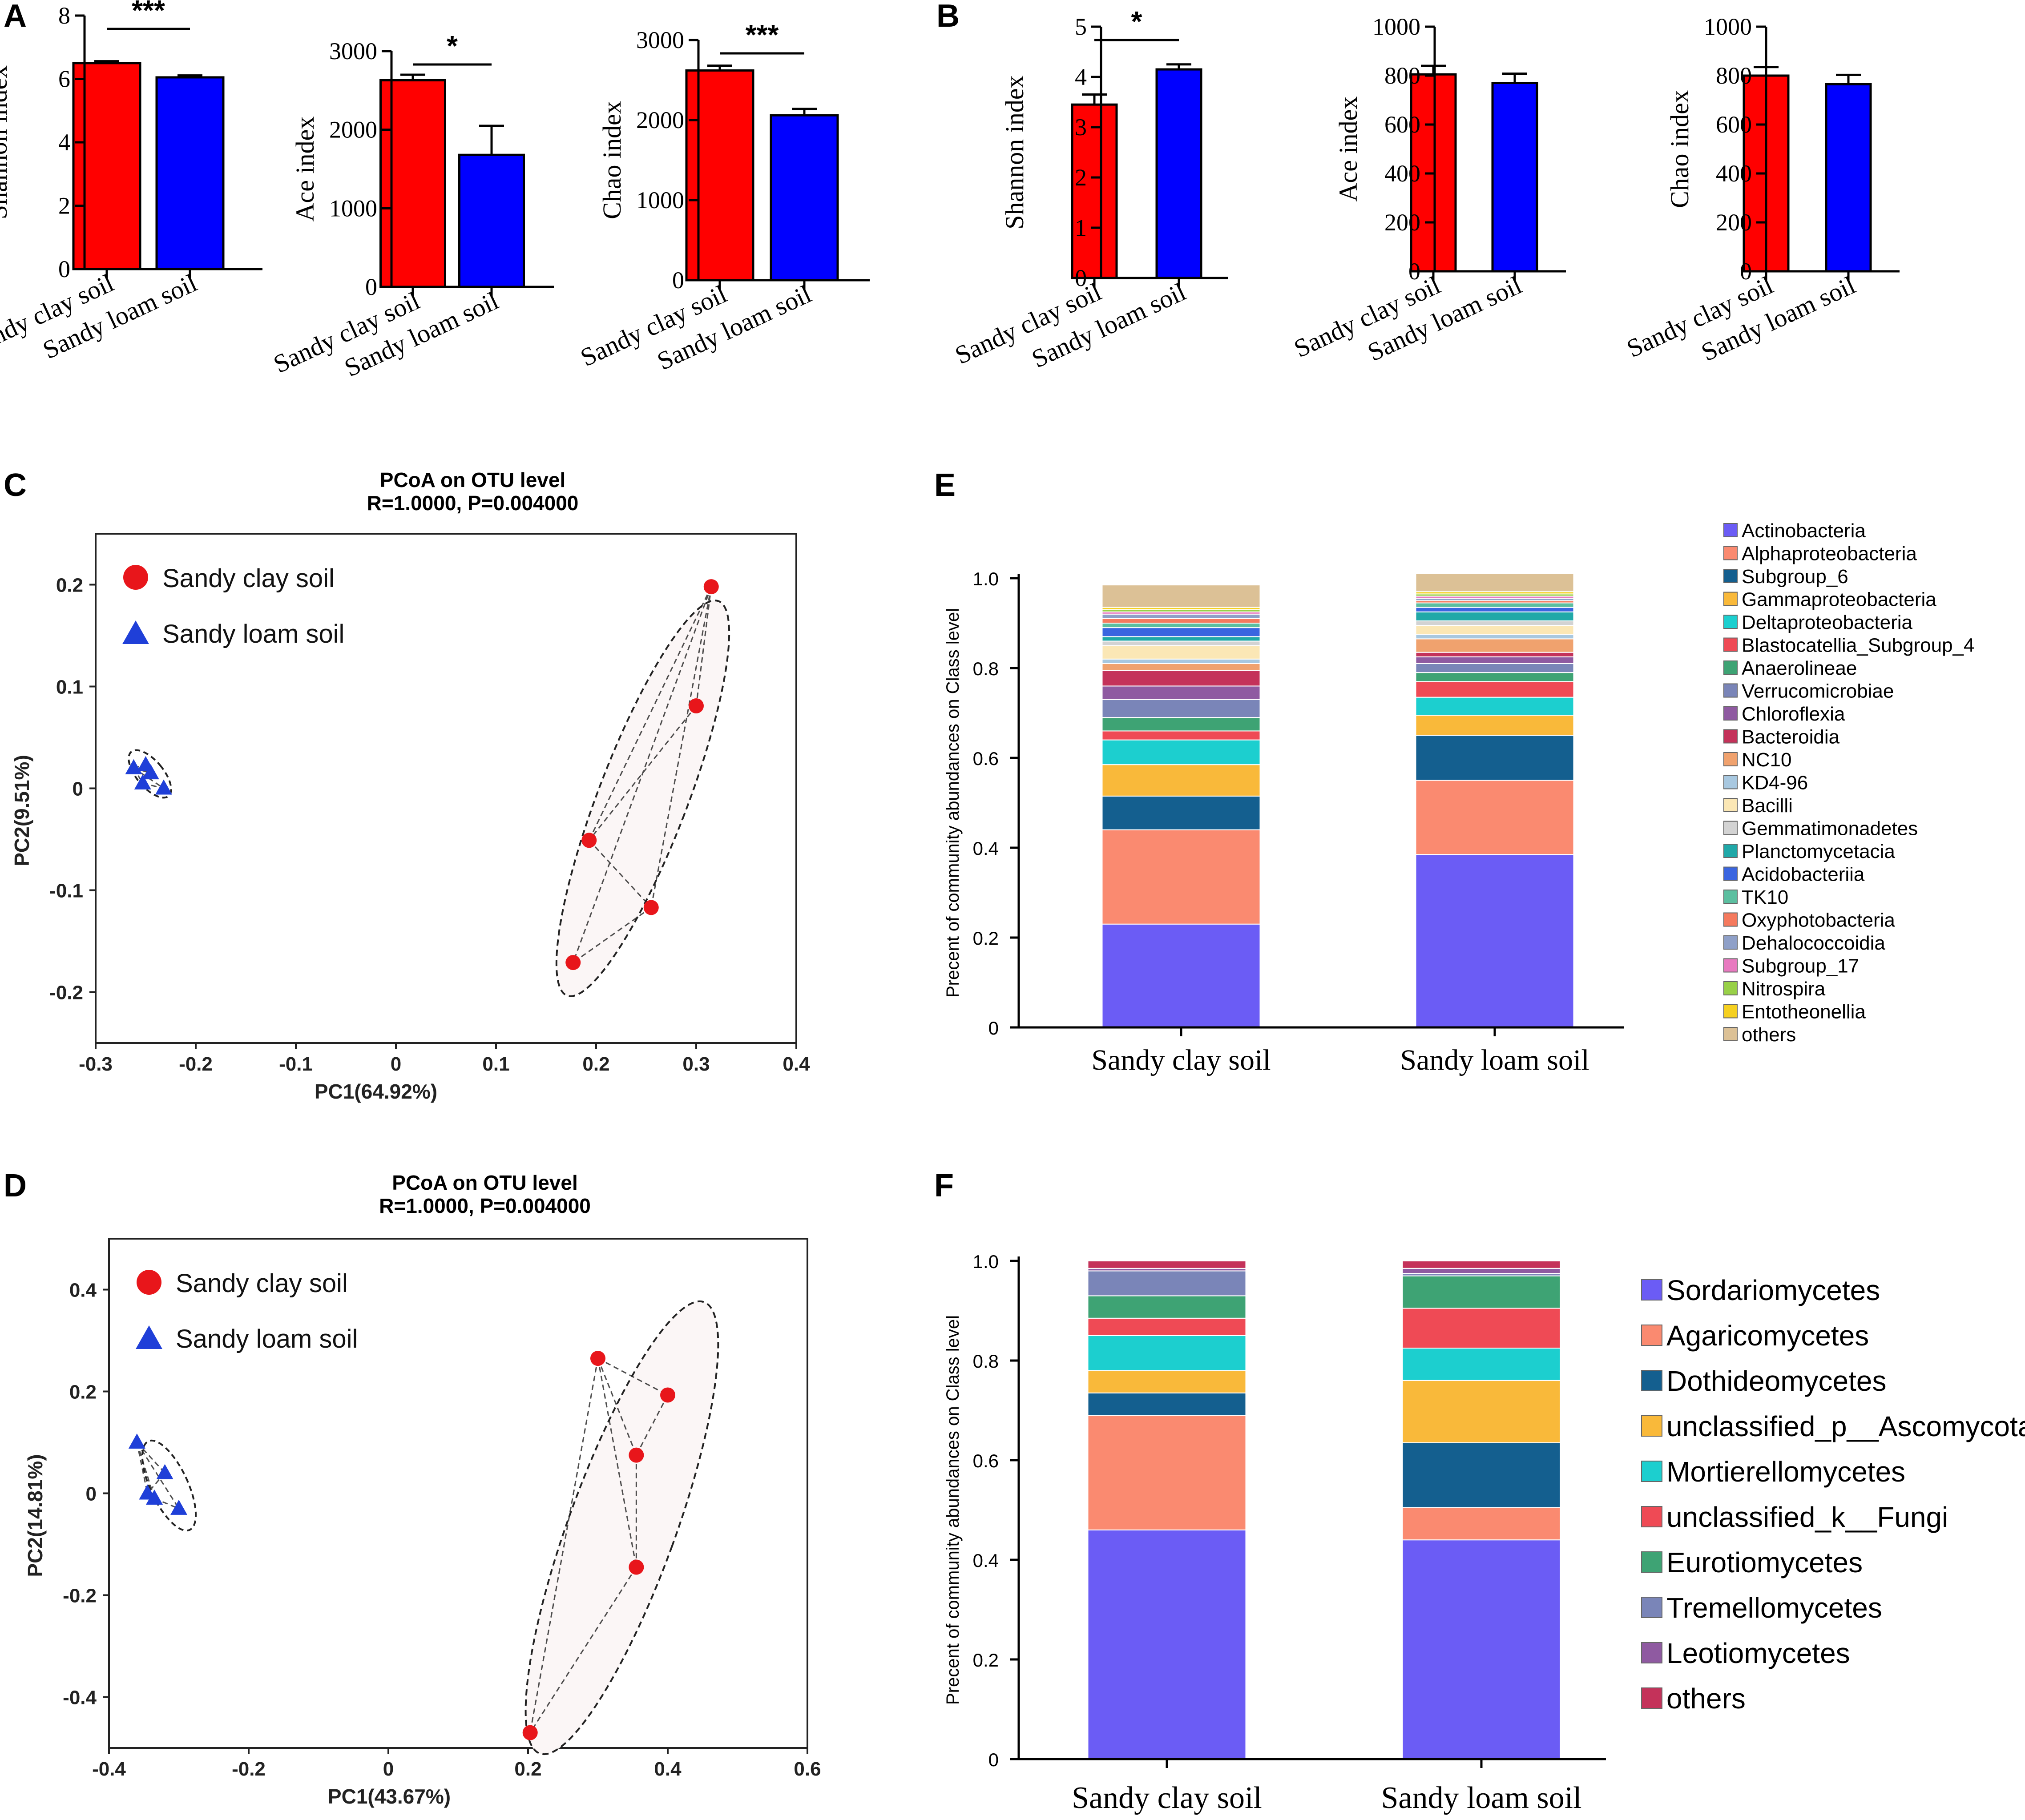  I want to click on x-tick-label: 0, so click(396, 1064).